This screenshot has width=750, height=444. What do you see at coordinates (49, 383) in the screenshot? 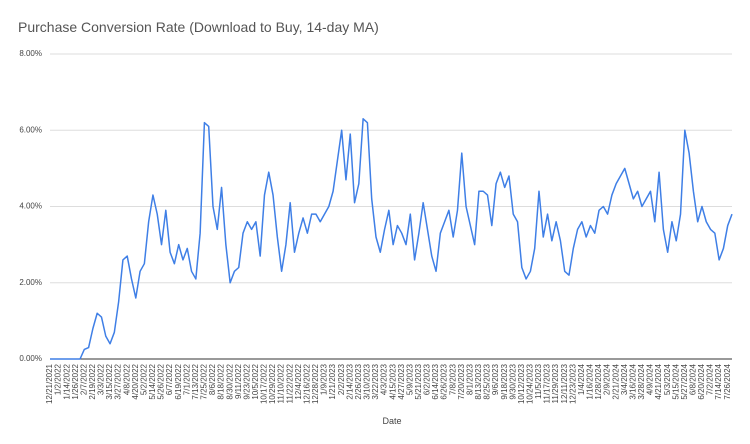
I see `x-tick-label: 12/21/2021` at bounding box center [49, 383].